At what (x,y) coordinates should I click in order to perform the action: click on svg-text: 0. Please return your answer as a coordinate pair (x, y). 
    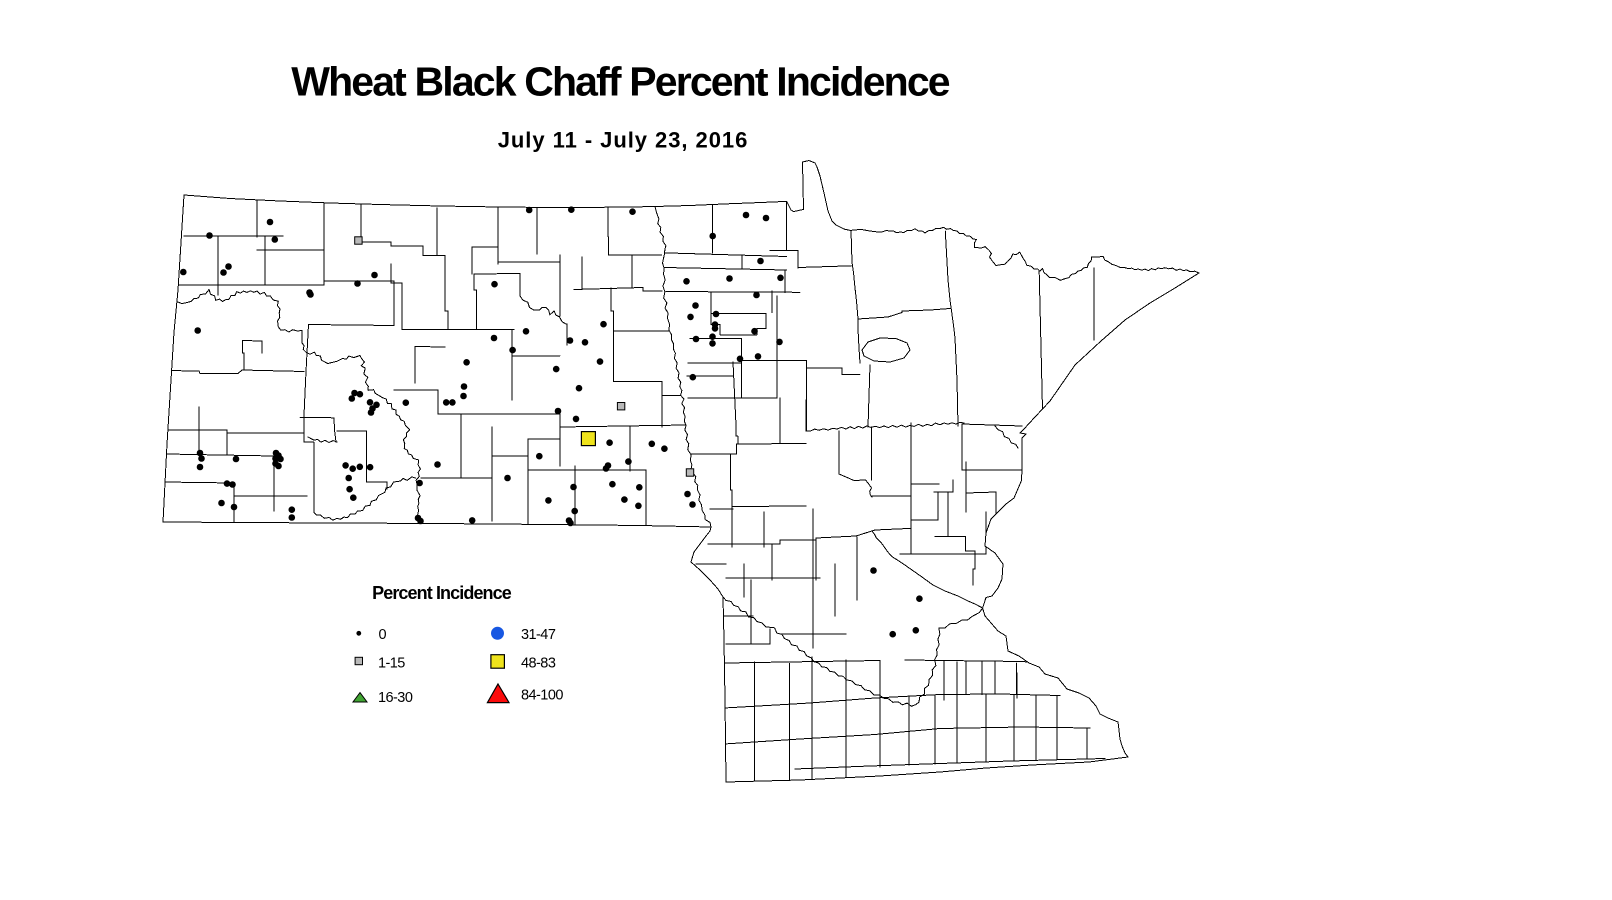
    Looking at the image, I should click on (383, 635).